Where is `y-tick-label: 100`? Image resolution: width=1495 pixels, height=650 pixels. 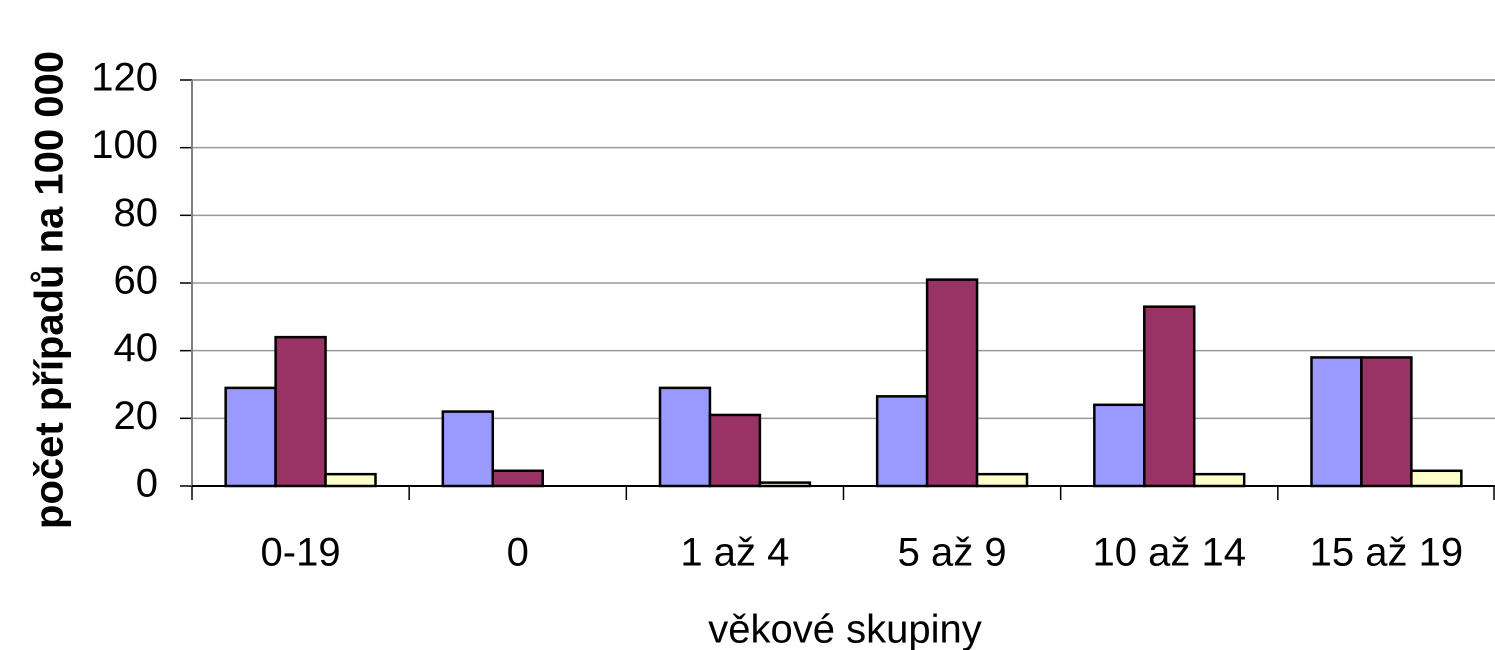 y-tick-label: 100 is located at coordinates (124, 145).